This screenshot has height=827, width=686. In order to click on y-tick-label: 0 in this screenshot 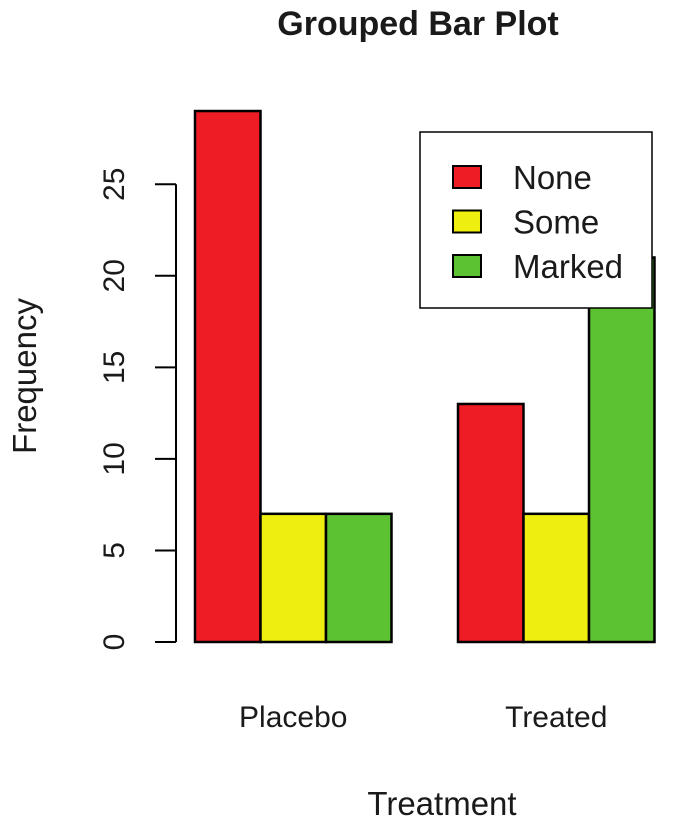, I will do `click(114, 642)`.